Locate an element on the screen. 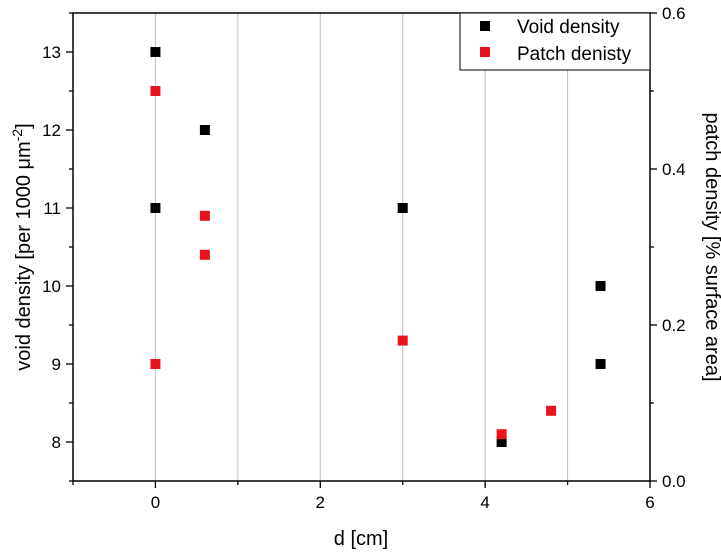  x-axis-title: d [cm] is located at coordinates (361, 539).